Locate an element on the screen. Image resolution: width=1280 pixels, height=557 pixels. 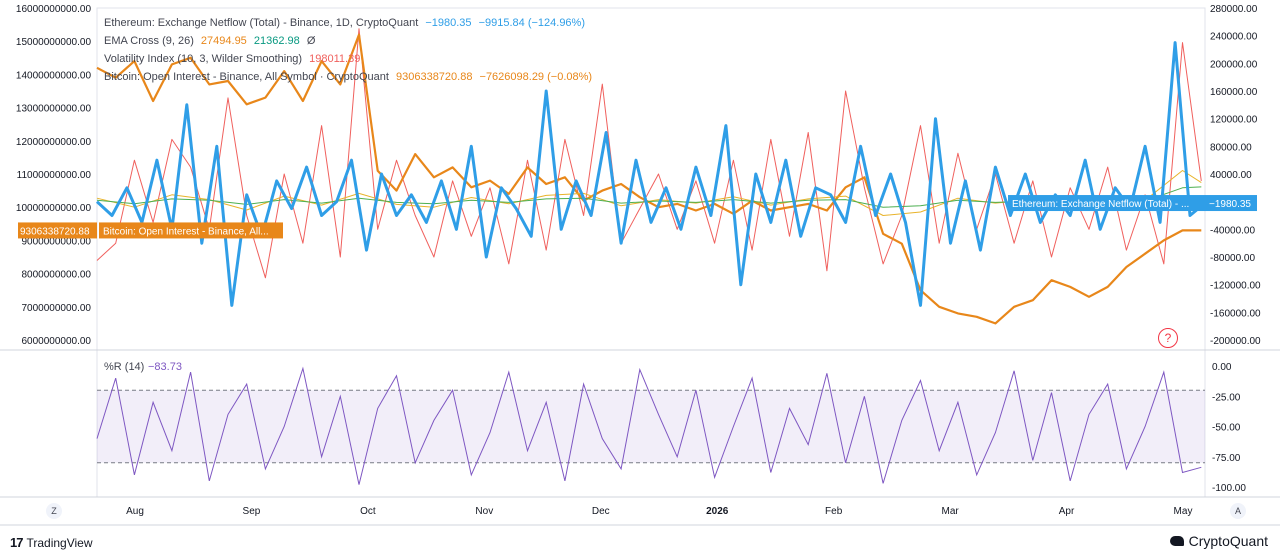
x-tick-label: Aug is located at coordinates (135, 511).